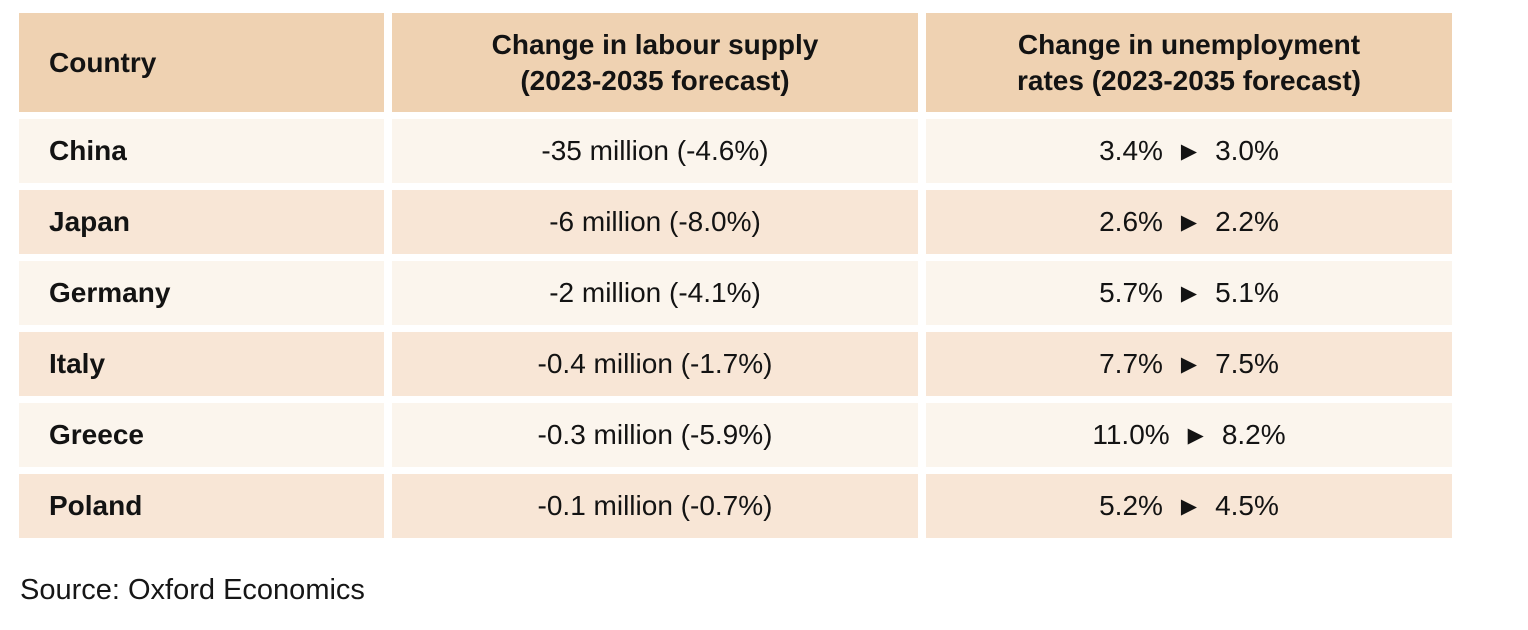  What do you see at coordinates (1247, 506) in the screenshot?
I see `unemployment-to: 4.5%` at bounding box center [1247, 506].